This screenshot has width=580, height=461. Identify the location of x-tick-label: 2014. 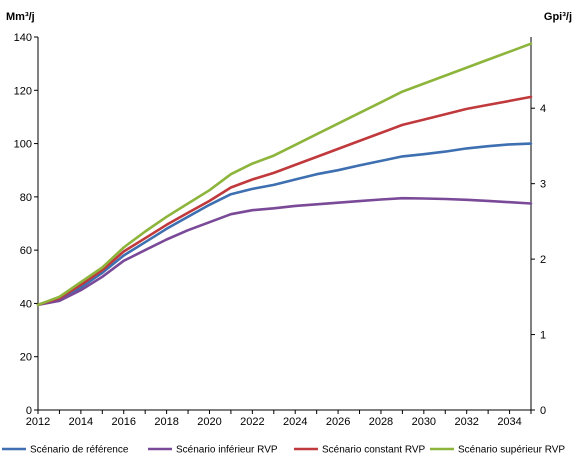
(81, 422).